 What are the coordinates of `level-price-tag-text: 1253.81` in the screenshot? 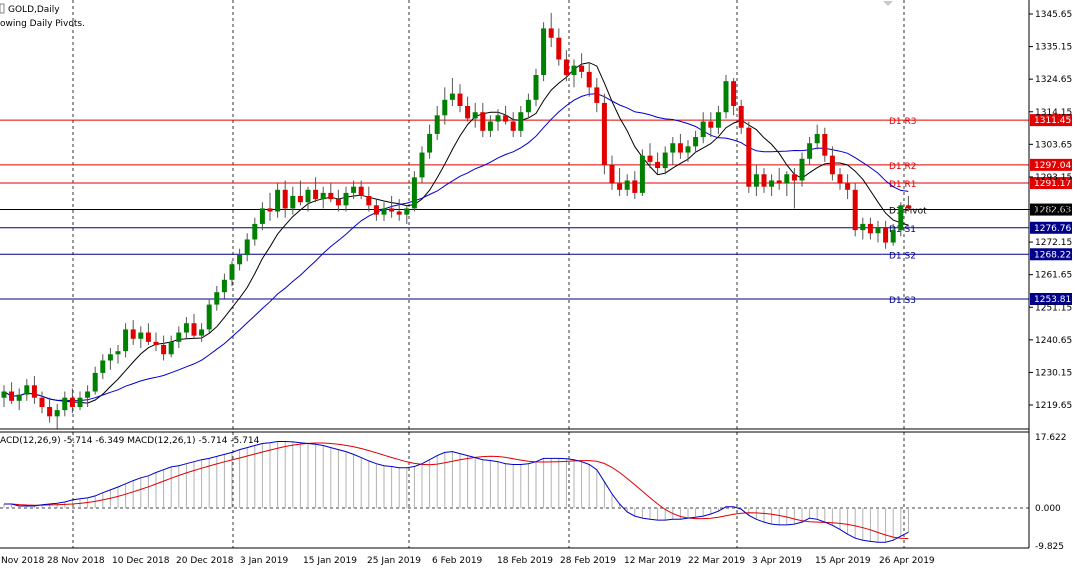 It's located at (1052, 300).